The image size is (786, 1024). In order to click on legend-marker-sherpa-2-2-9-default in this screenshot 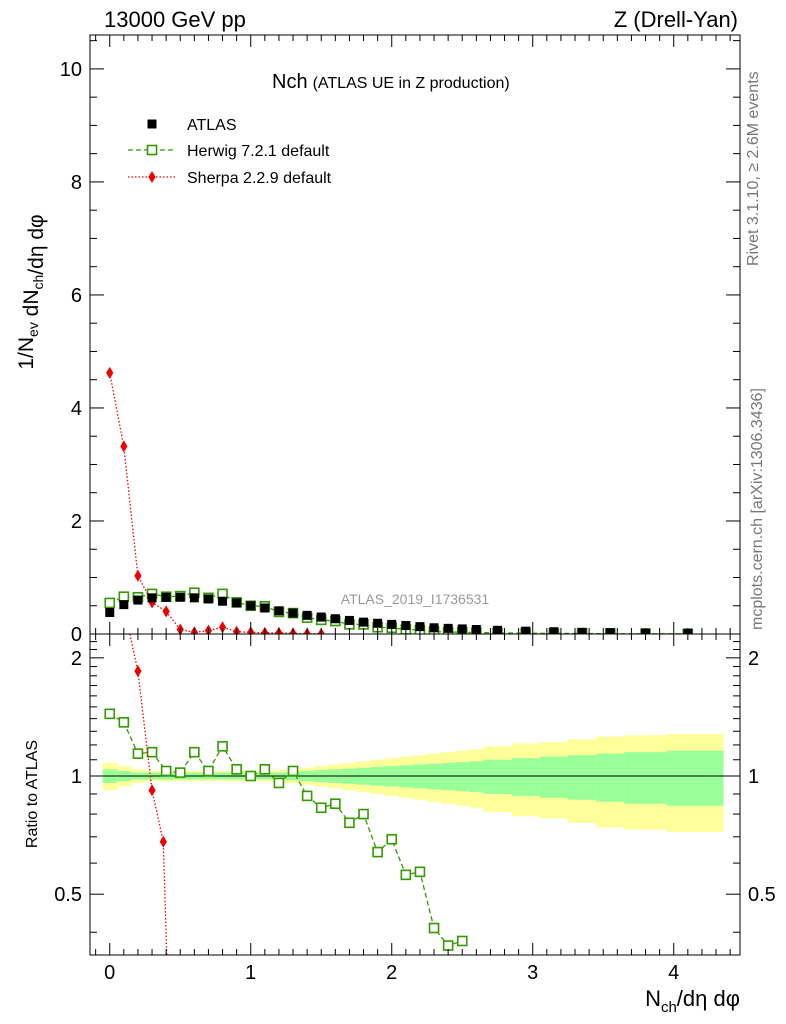, I will do `click(152, 177)`.